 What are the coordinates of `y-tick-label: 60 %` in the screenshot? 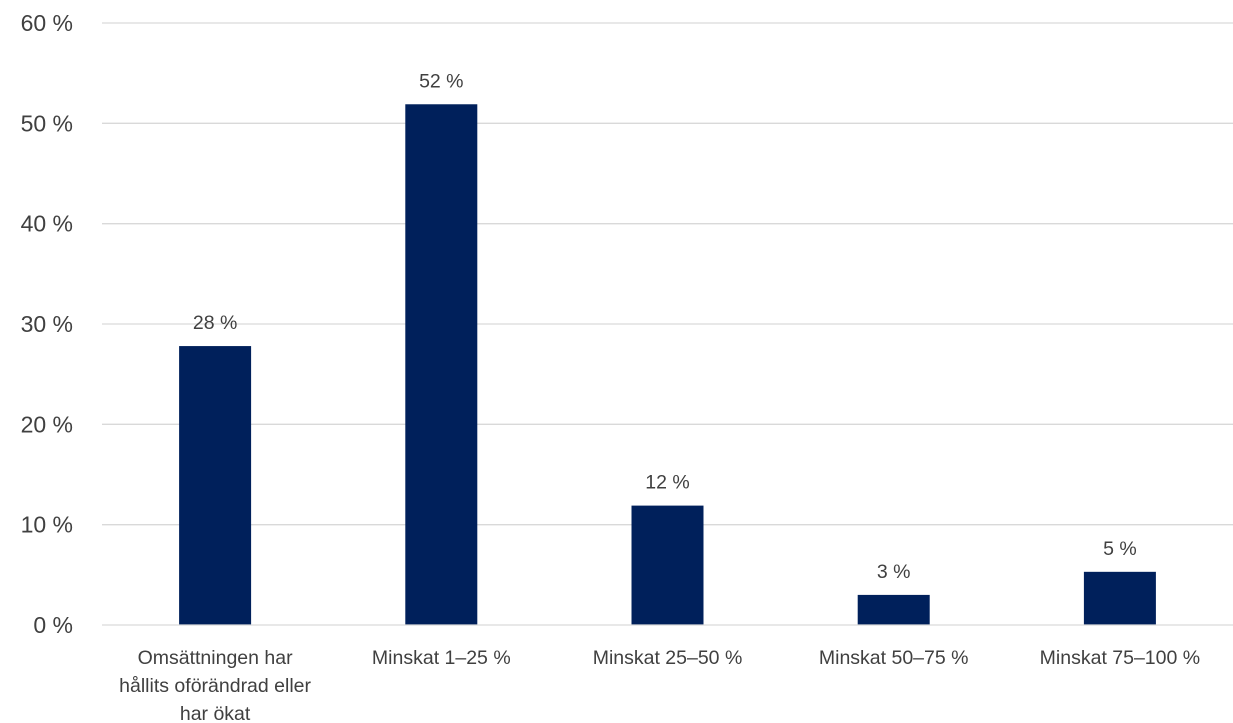 It's located at (47, 23).